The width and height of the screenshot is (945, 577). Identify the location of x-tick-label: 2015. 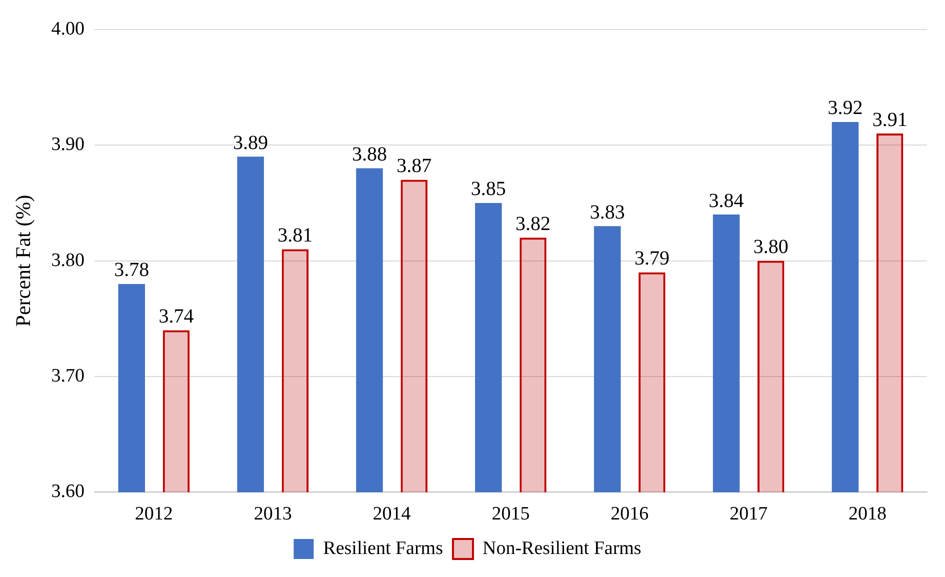
(511, 514).